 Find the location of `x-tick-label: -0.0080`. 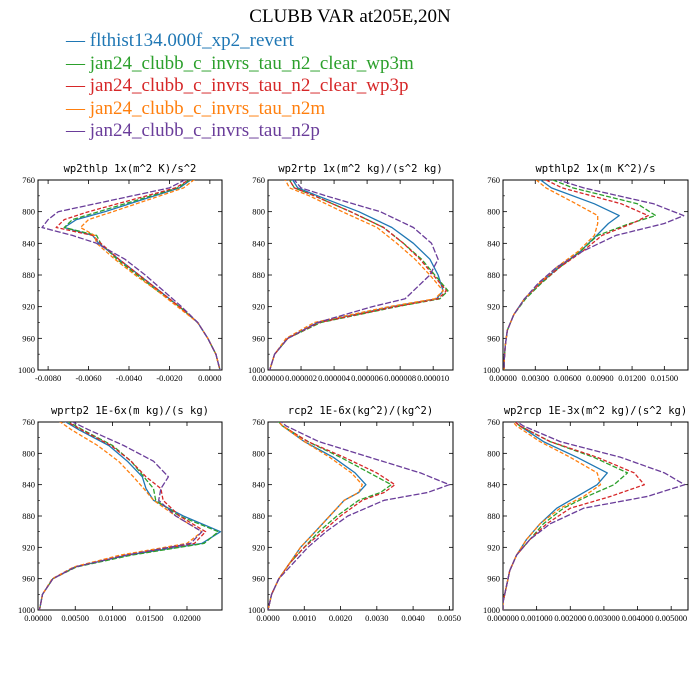

x-tick-label: -0.0080 is located at coordinates (48, 378).